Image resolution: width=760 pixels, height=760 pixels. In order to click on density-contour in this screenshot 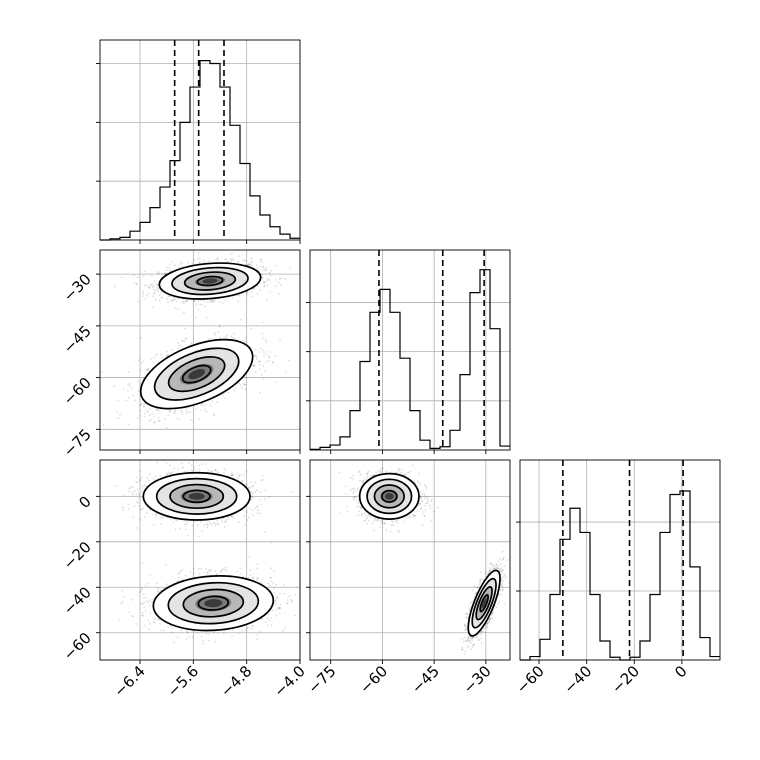, I will do `click(196, 374)`.